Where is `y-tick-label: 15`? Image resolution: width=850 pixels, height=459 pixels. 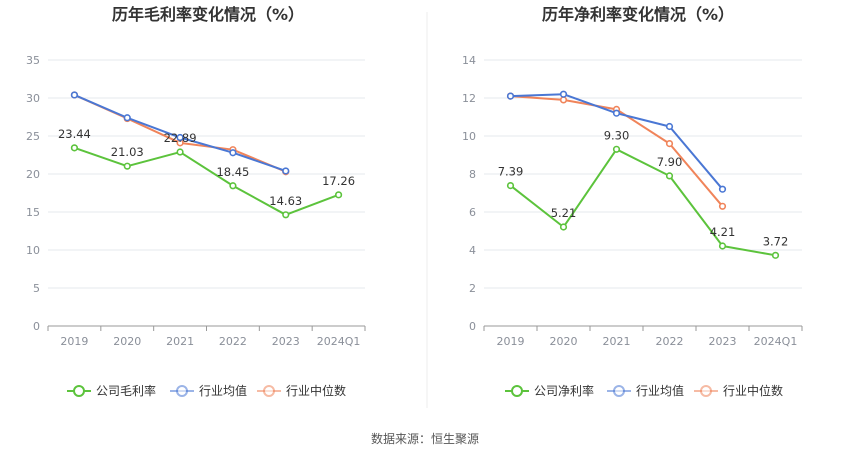
y-tick-label: 15 is located at coordinates (33, 212).